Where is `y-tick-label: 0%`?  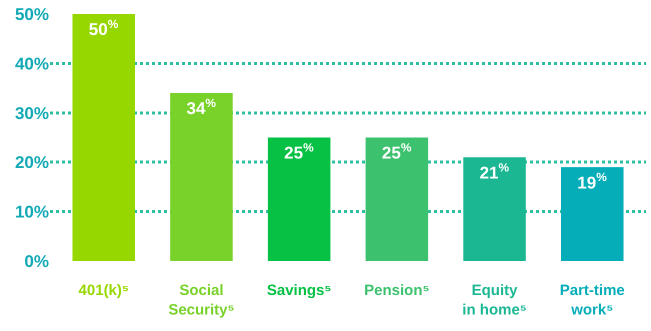 y-tick-label: 0% is located at coordinates (36, 261).